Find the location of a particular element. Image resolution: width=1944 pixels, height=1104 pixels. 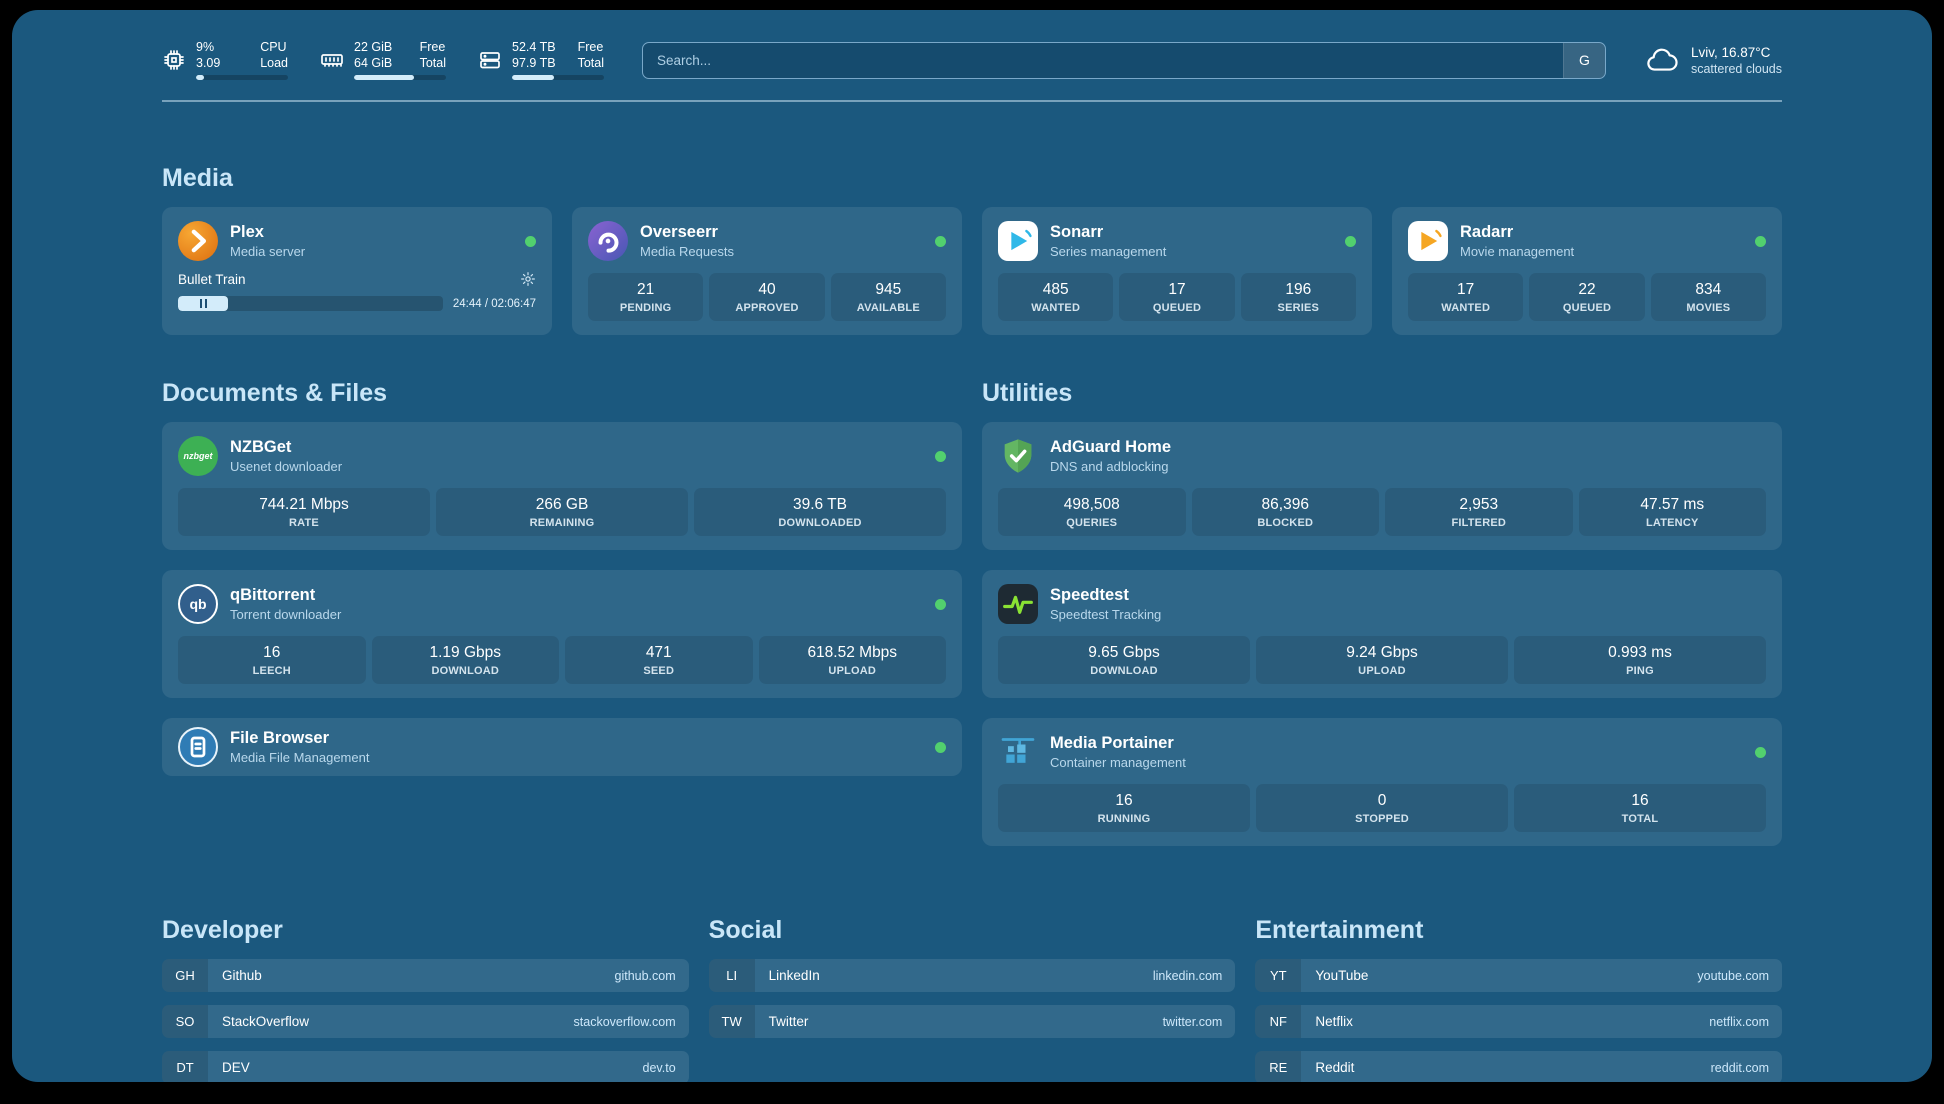

bookmark-twitter: TW Twitter twitter.com is located at coordinates (972, 1022).